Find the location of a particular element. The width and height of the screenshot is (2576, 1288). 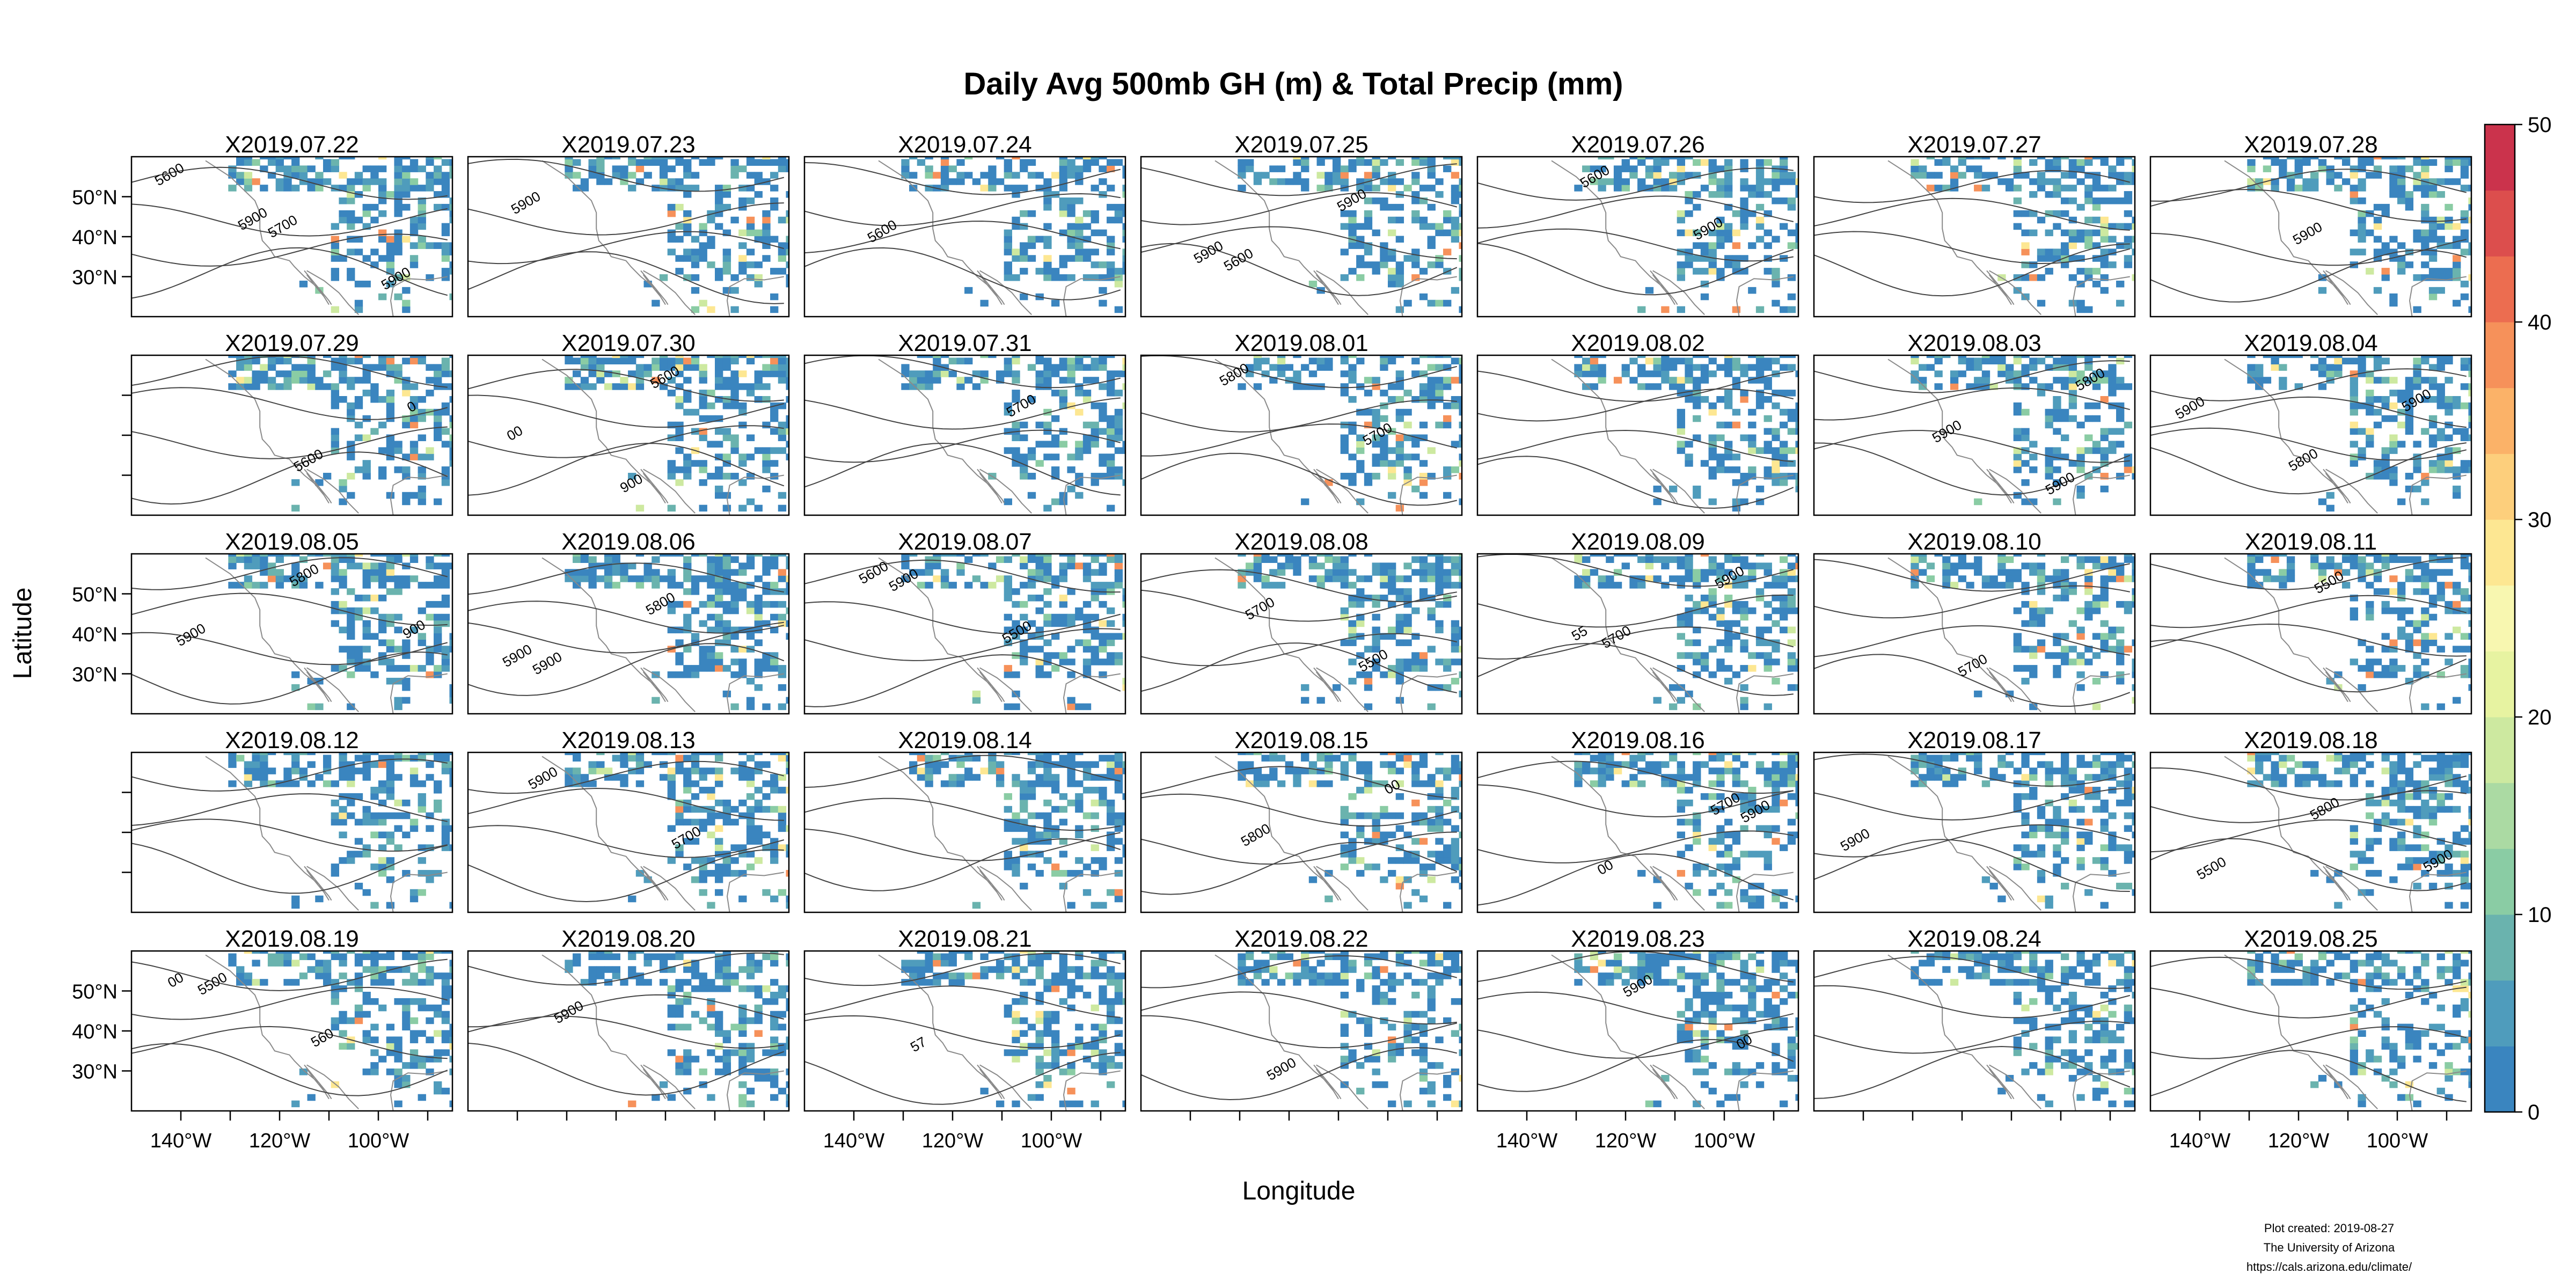

height-contour is located at coordinates (962, 178).